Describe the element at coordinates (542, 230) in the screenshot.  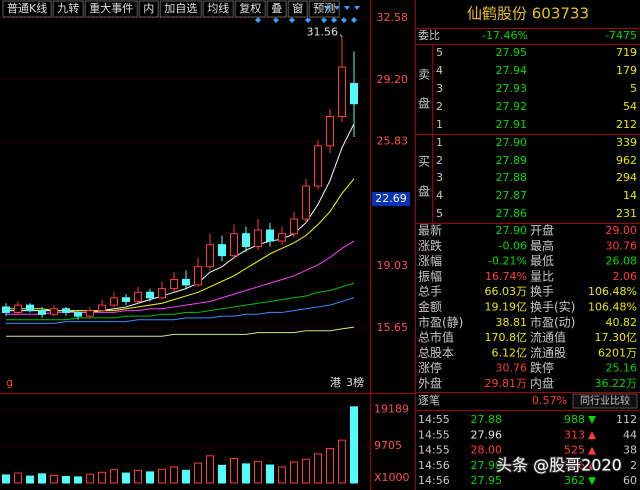
I see `stat-label: 开盘` at that location.